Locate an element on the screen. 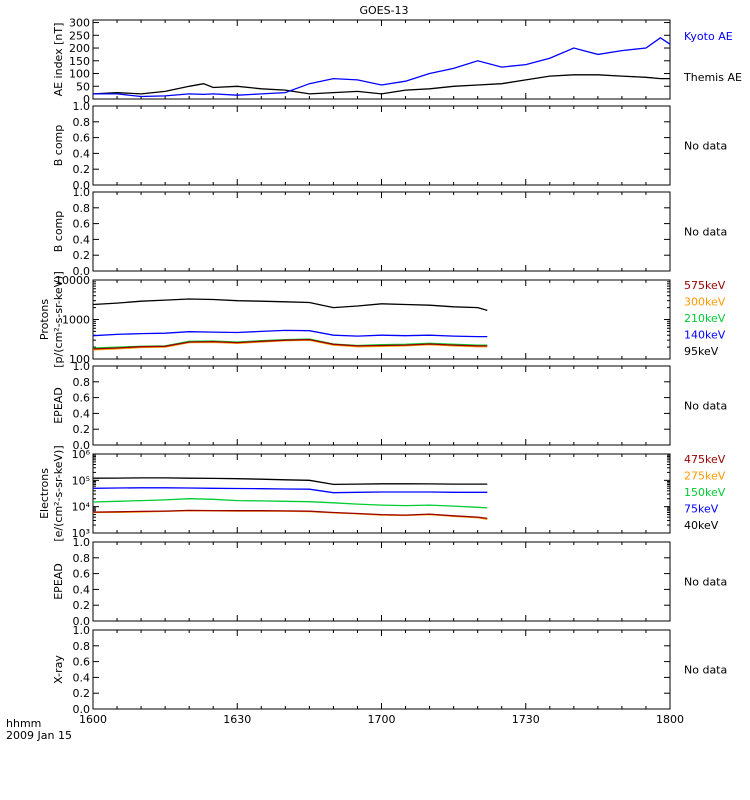  series-line-475kev is located at coordinates (290, 514).